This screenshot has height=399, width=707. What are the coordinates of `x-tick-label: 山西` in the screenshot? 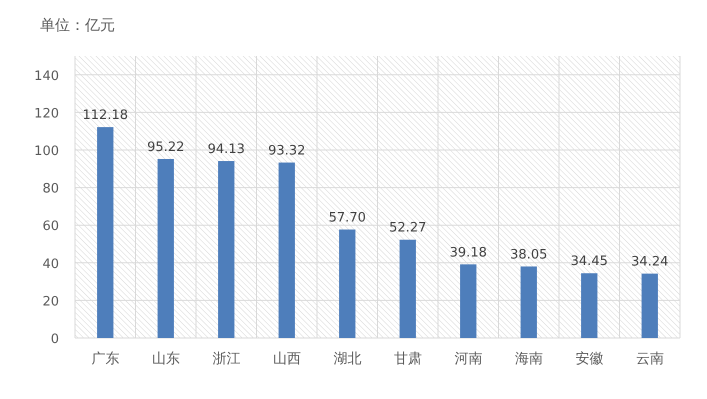 It's located at (286, 359).